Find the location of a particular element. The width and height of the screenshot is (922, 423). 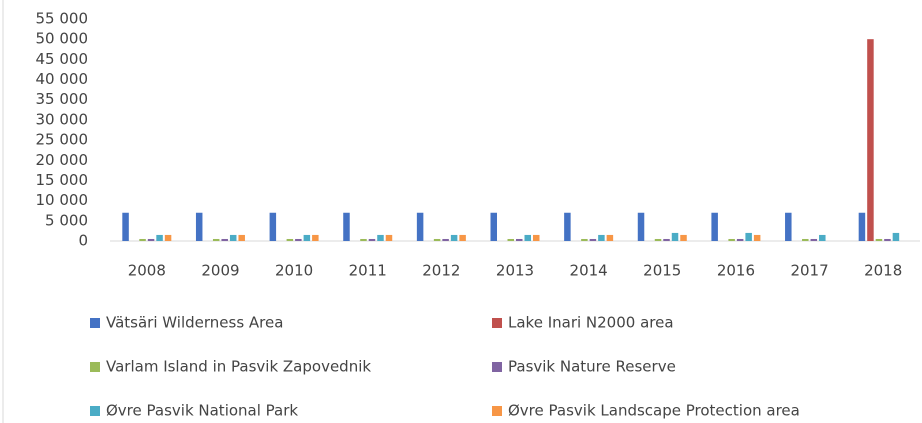

legend-label: Øvre Pasvik National Park is located at coordinates (202, 411).